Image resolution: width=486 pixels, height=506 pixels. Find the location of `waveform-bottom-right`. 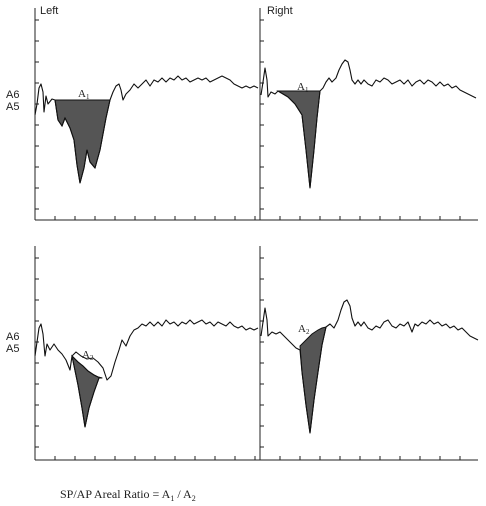

waveform-bottom-right is located at coordinates (369, 366).